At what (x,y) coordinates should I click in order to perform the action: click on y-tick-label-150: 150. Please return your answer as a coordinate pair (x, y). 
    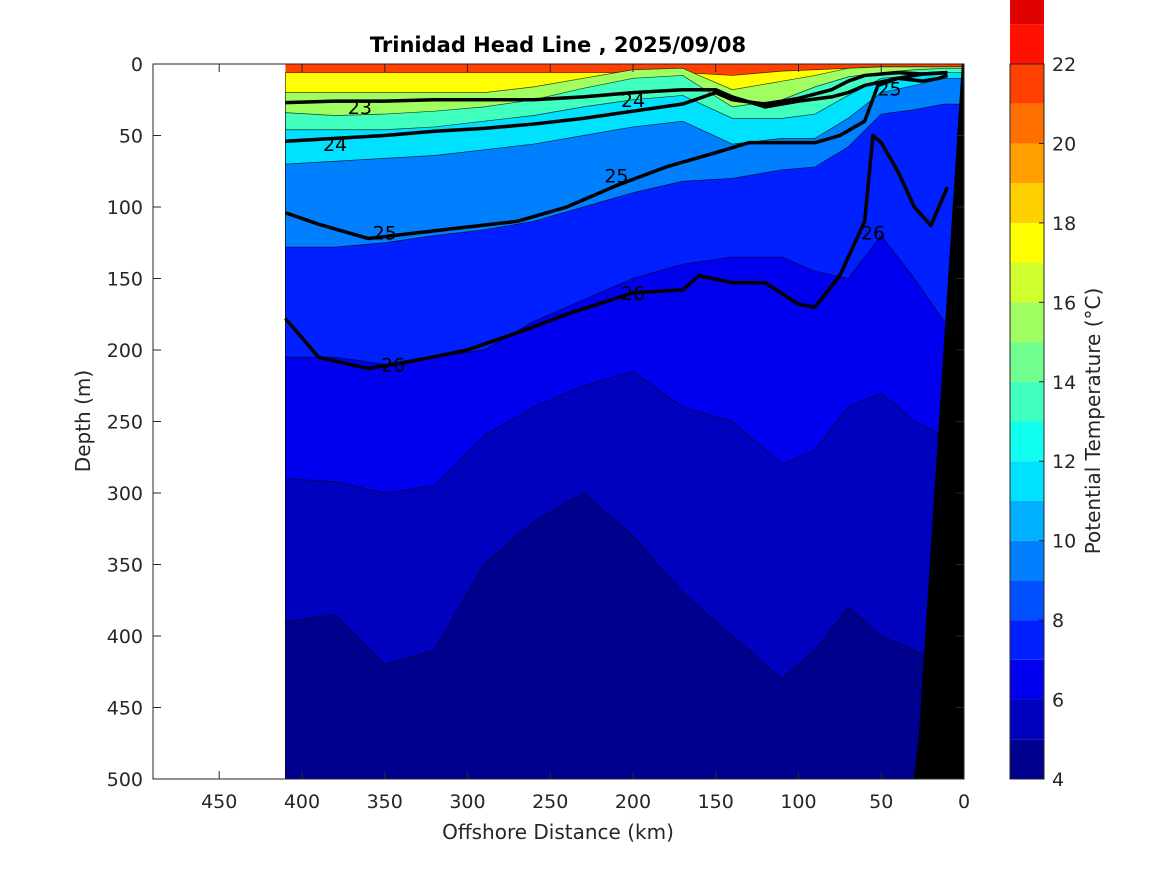
    Looking at the image, I should click on (125, 280).